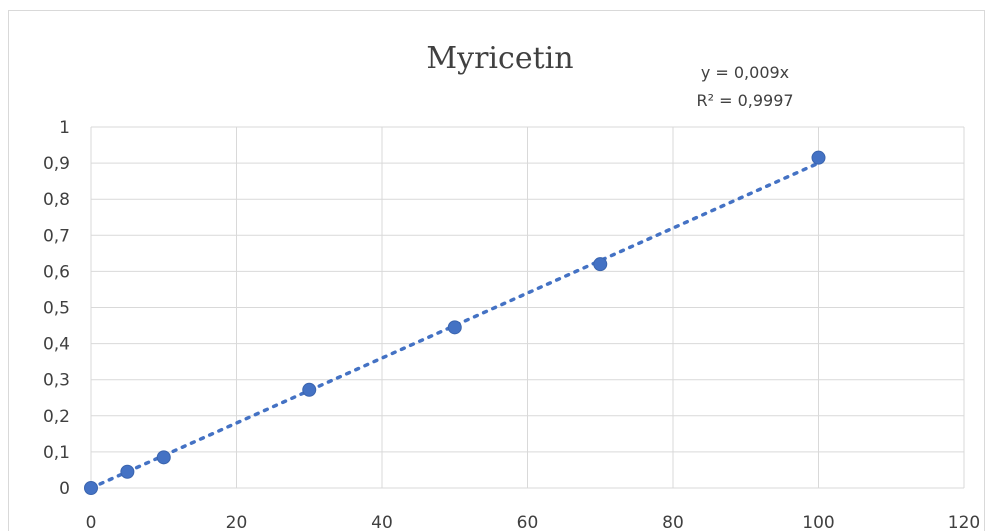 The image size is (989, 531). I want to click on x-tick-label: 0, so click(91, 522).